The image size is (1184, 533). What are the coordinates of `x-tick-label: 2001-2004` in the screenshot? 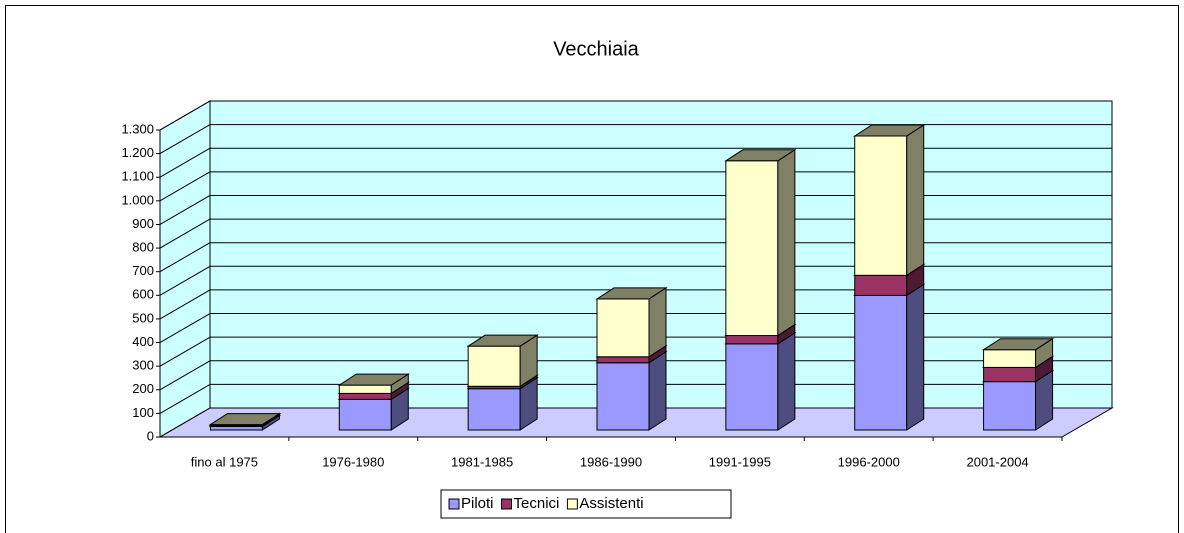 It's located at (997, 461).